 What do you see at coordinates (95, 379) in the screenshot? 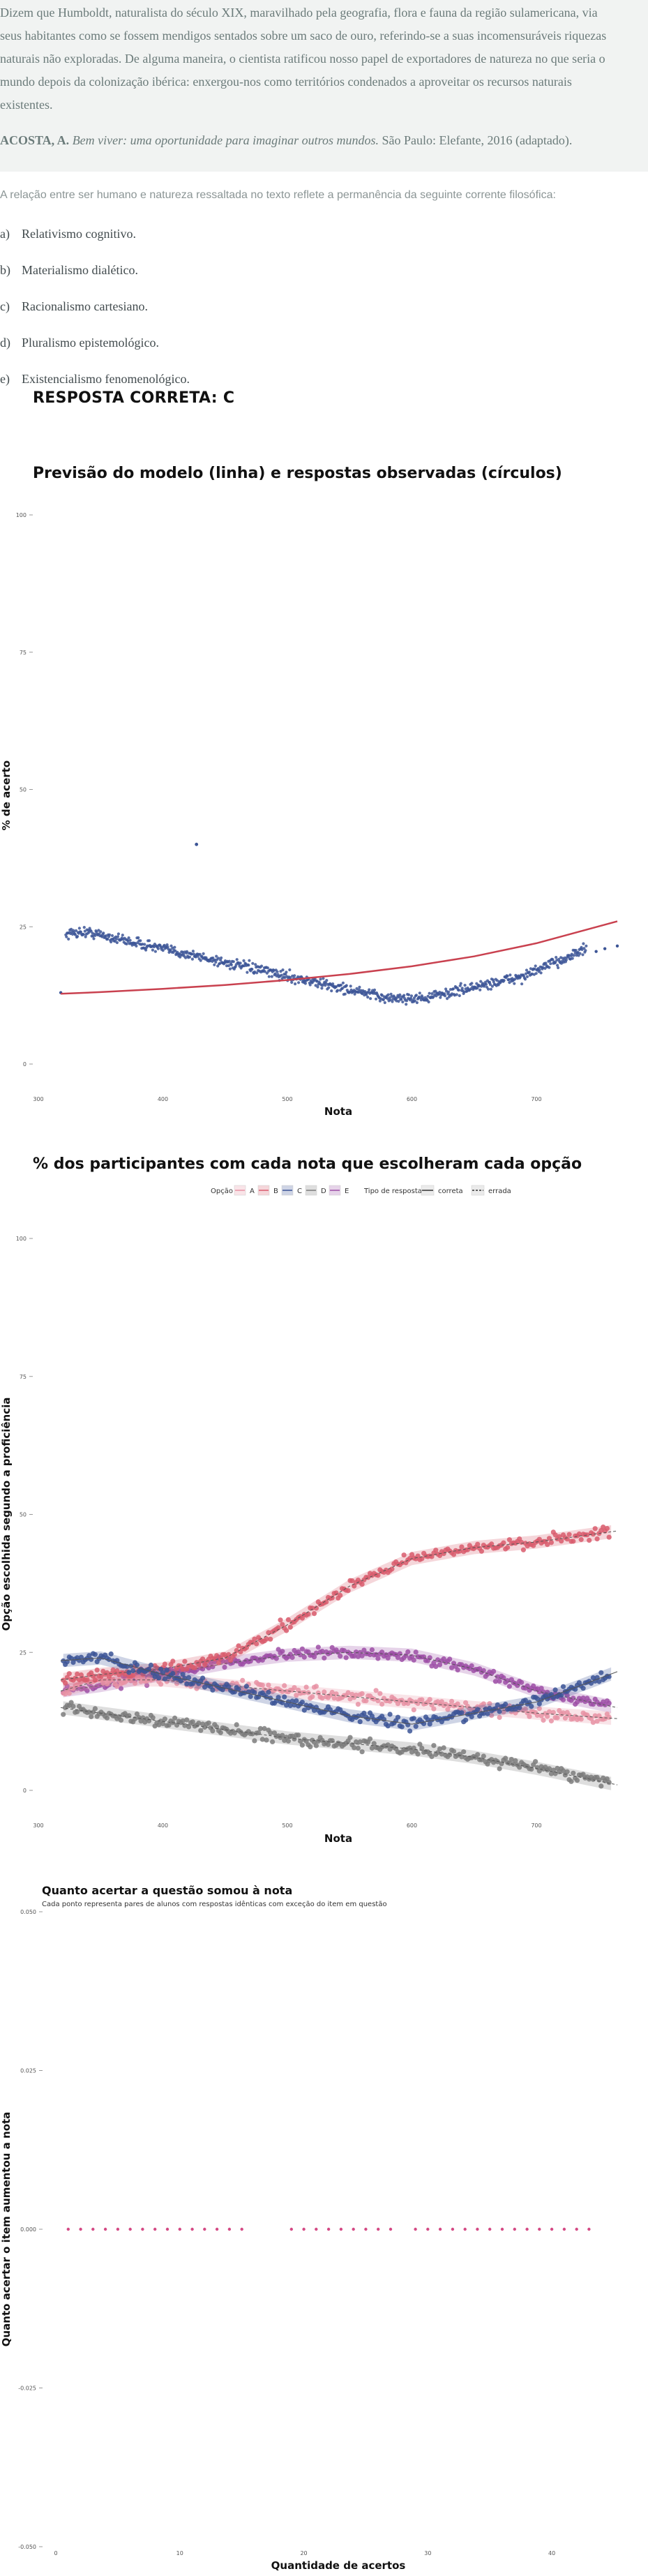
I see `option-e: e) Existencialismo fenomenológico.` at bounding box center [95, 379].